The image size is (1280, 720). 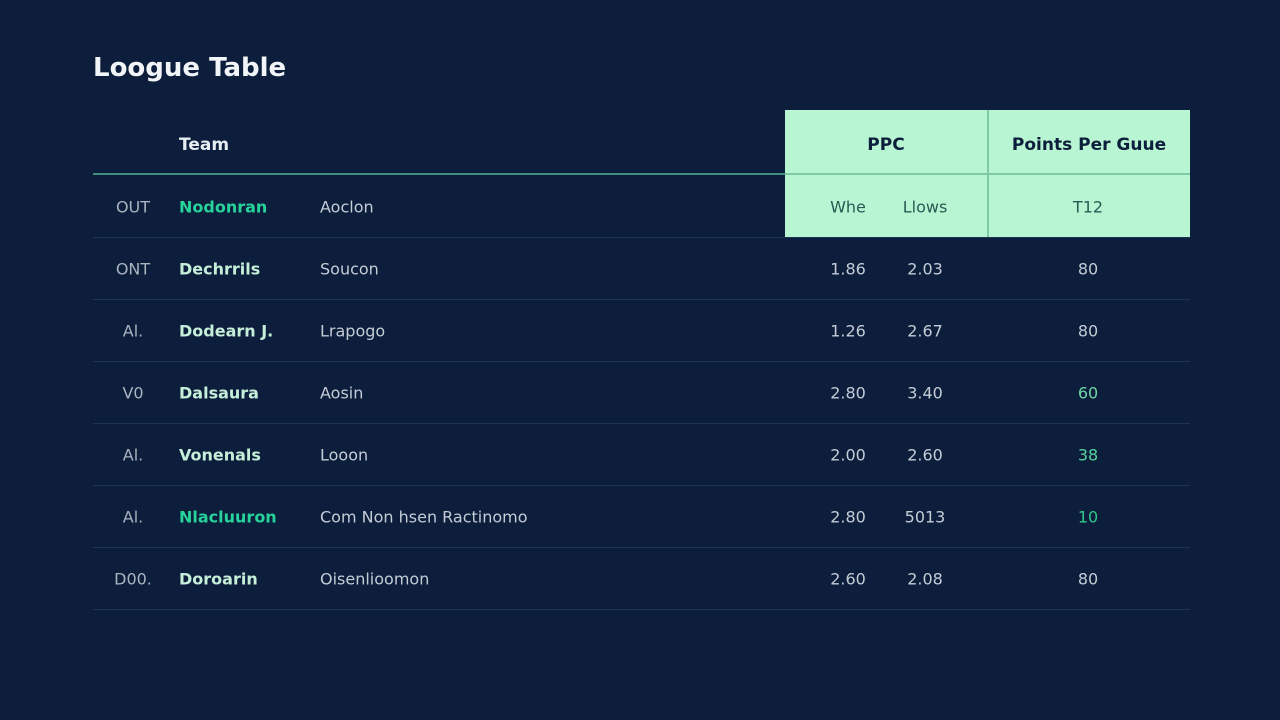 What do you see at coordinates (848, 269) in the screenshot?
I see `stat: 1.86` at bounding box center [848, 269].